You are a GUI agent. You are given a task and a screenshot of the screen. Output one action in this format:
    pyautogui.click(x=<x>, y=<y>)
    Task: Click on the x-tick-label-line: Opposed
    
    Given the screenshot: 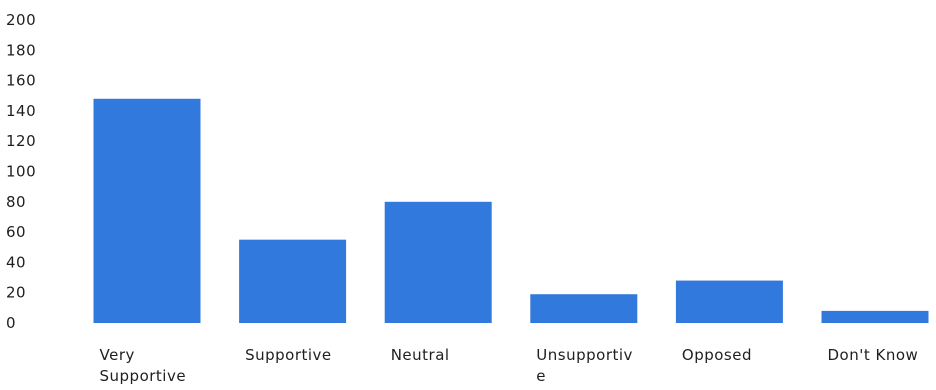 What is the action you would take?
    pyautogui.click(x=717, y=355)
    